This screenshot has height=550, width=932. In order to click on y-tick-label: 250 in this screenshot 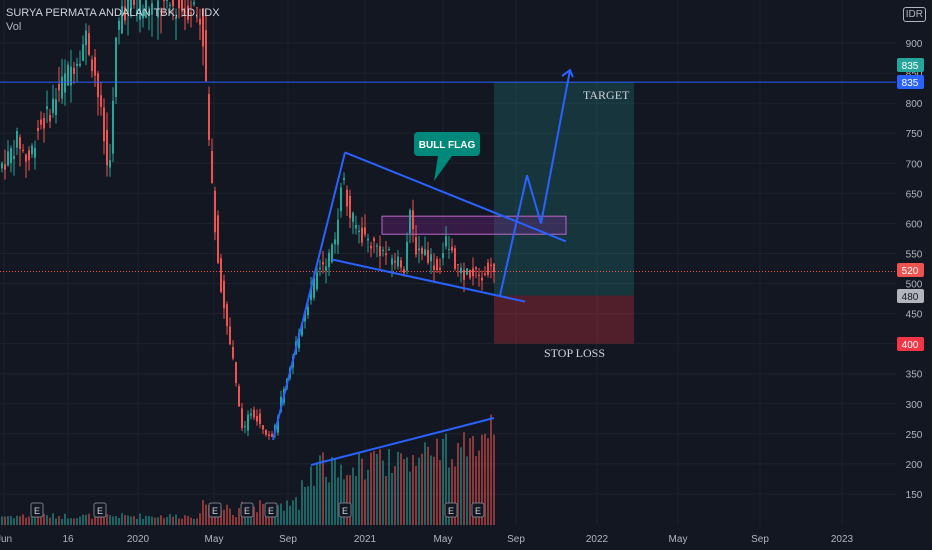, I will do `click(914, 435)`.